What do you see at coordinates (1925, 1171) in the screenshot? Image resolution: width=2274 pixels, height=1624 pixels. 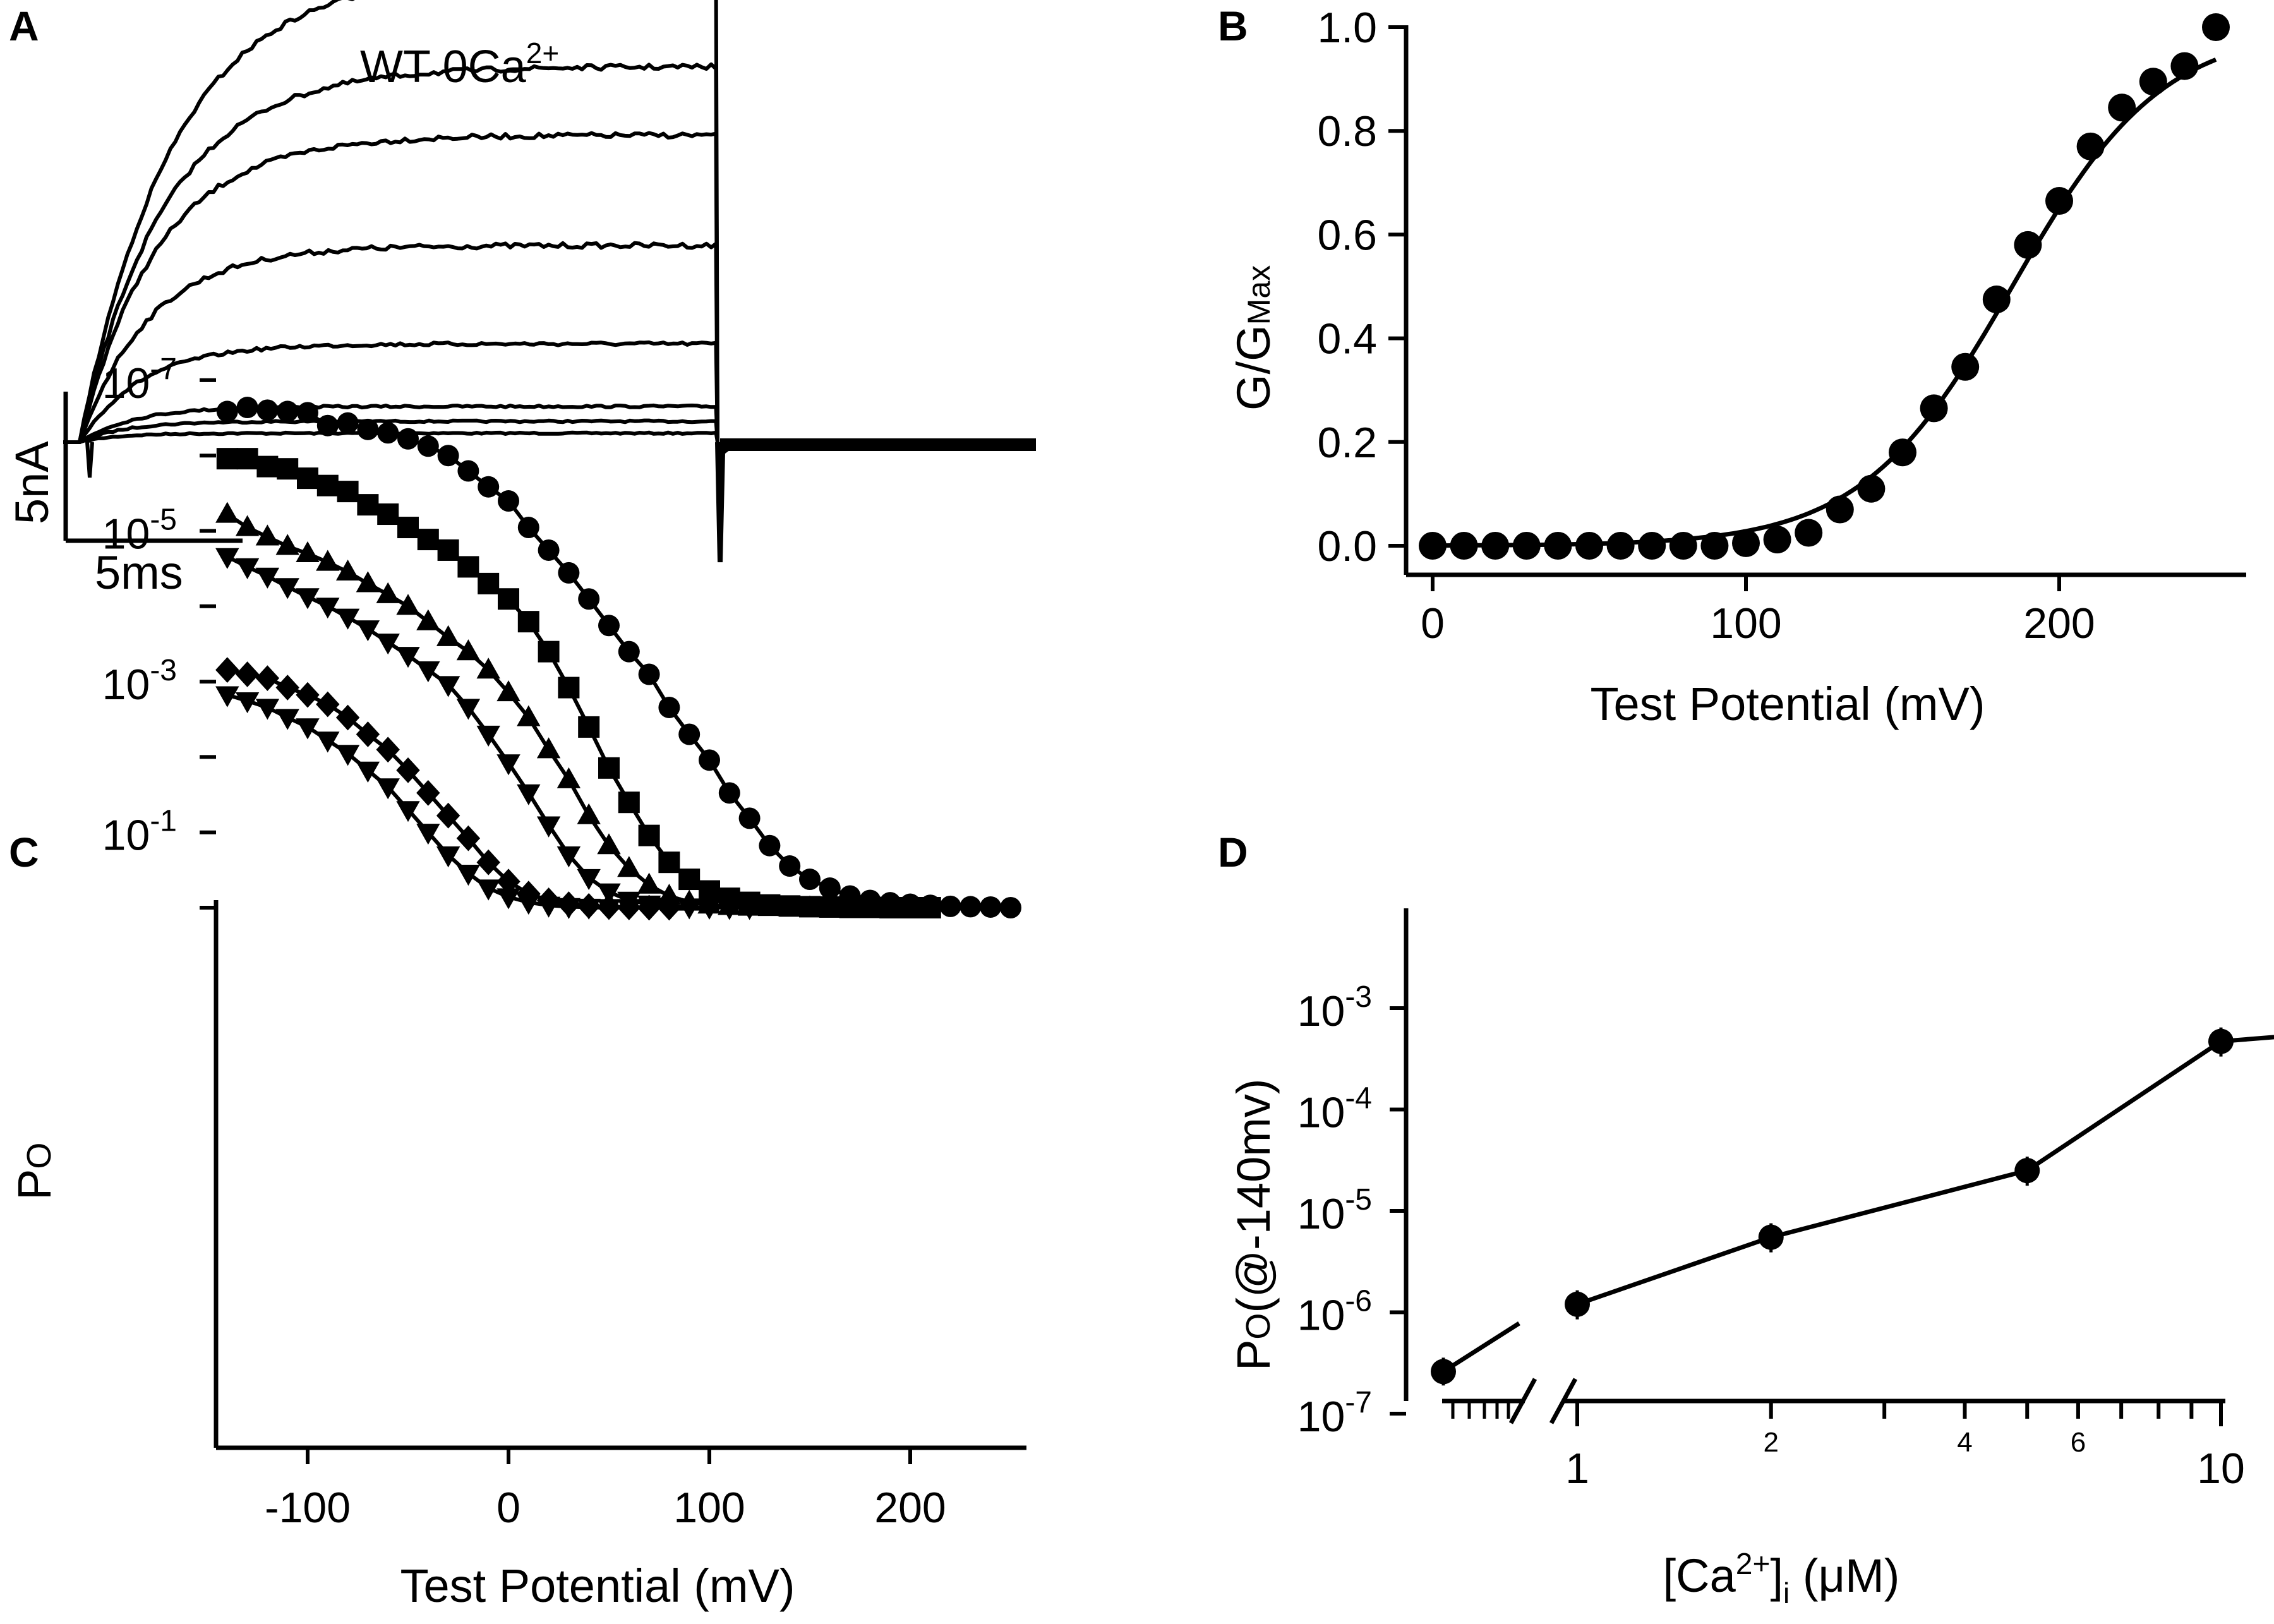 I see `d-line` at bounding box center [1925, 1171].